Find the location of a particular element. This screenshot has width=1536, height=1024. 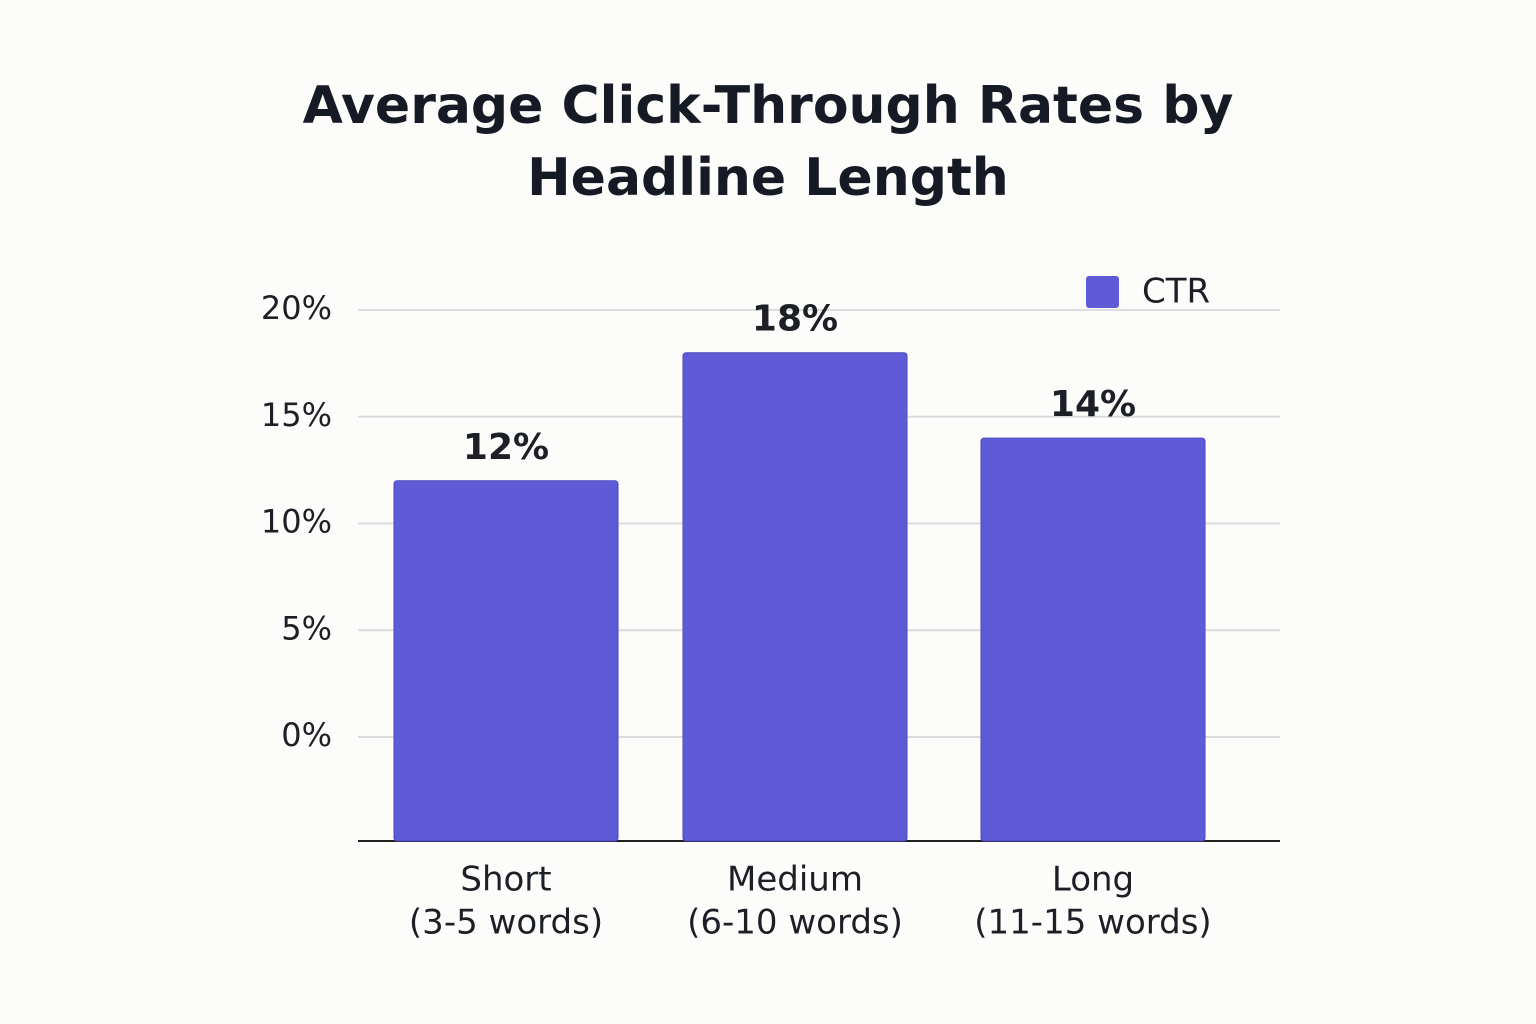

value-label: 18% is located at coordinates (795, 319).